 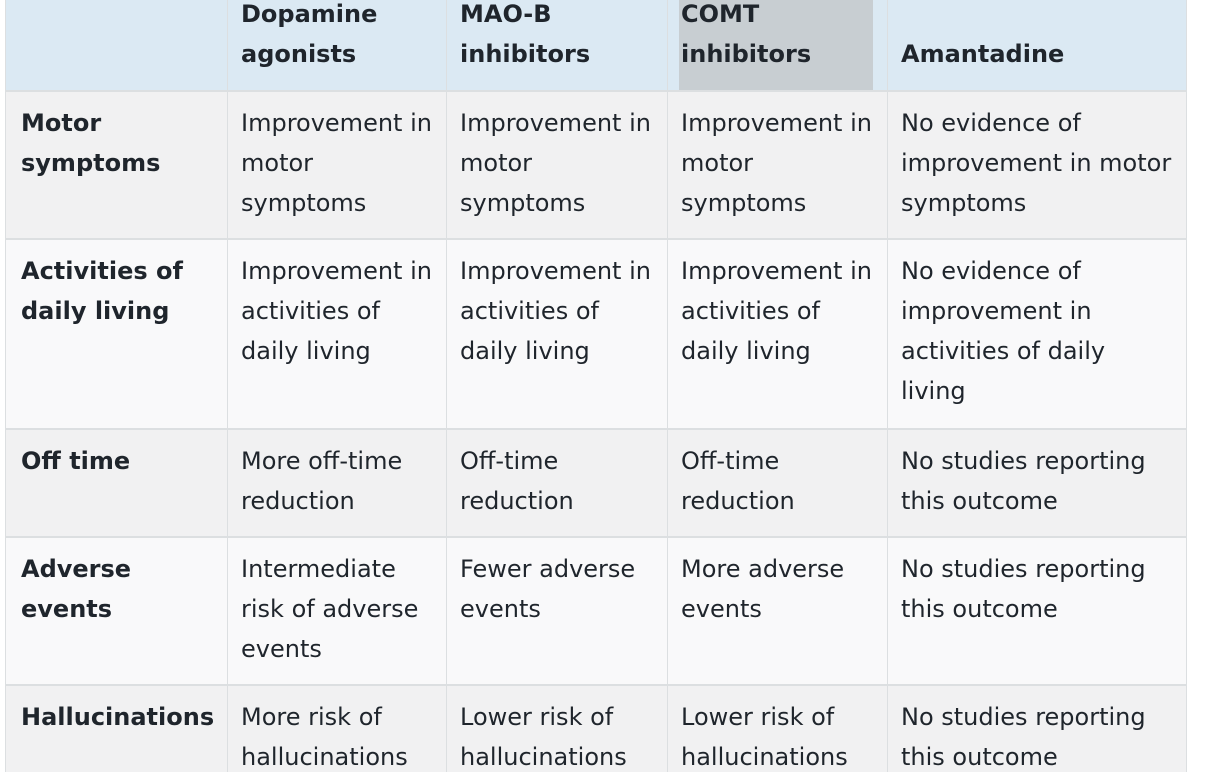 I want to click on cell-motor-symptoms-comt-inhibitors: Improvement in motor symptoms, so click(x=777, y=165).